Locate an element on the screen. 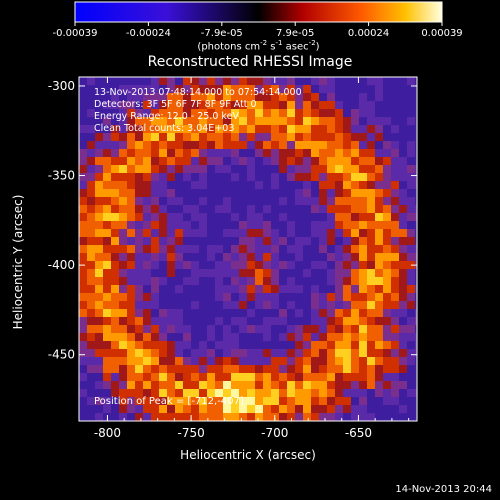 This screenshot has width=500, height=500. x-axis-label: Heliocentric X (arcsec) is located at coordinates (248, 455).